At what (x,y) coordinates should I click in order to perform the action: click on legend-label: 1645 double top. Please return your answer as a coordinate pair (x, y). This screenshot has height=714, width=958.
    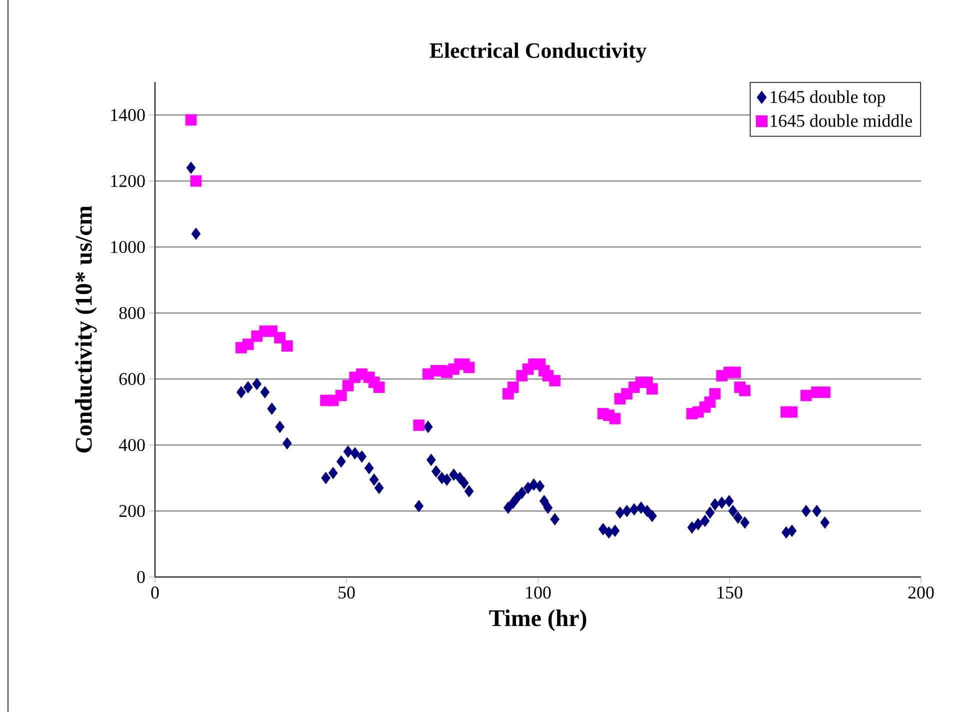
    Looking at the image, I should click on (828, 98).